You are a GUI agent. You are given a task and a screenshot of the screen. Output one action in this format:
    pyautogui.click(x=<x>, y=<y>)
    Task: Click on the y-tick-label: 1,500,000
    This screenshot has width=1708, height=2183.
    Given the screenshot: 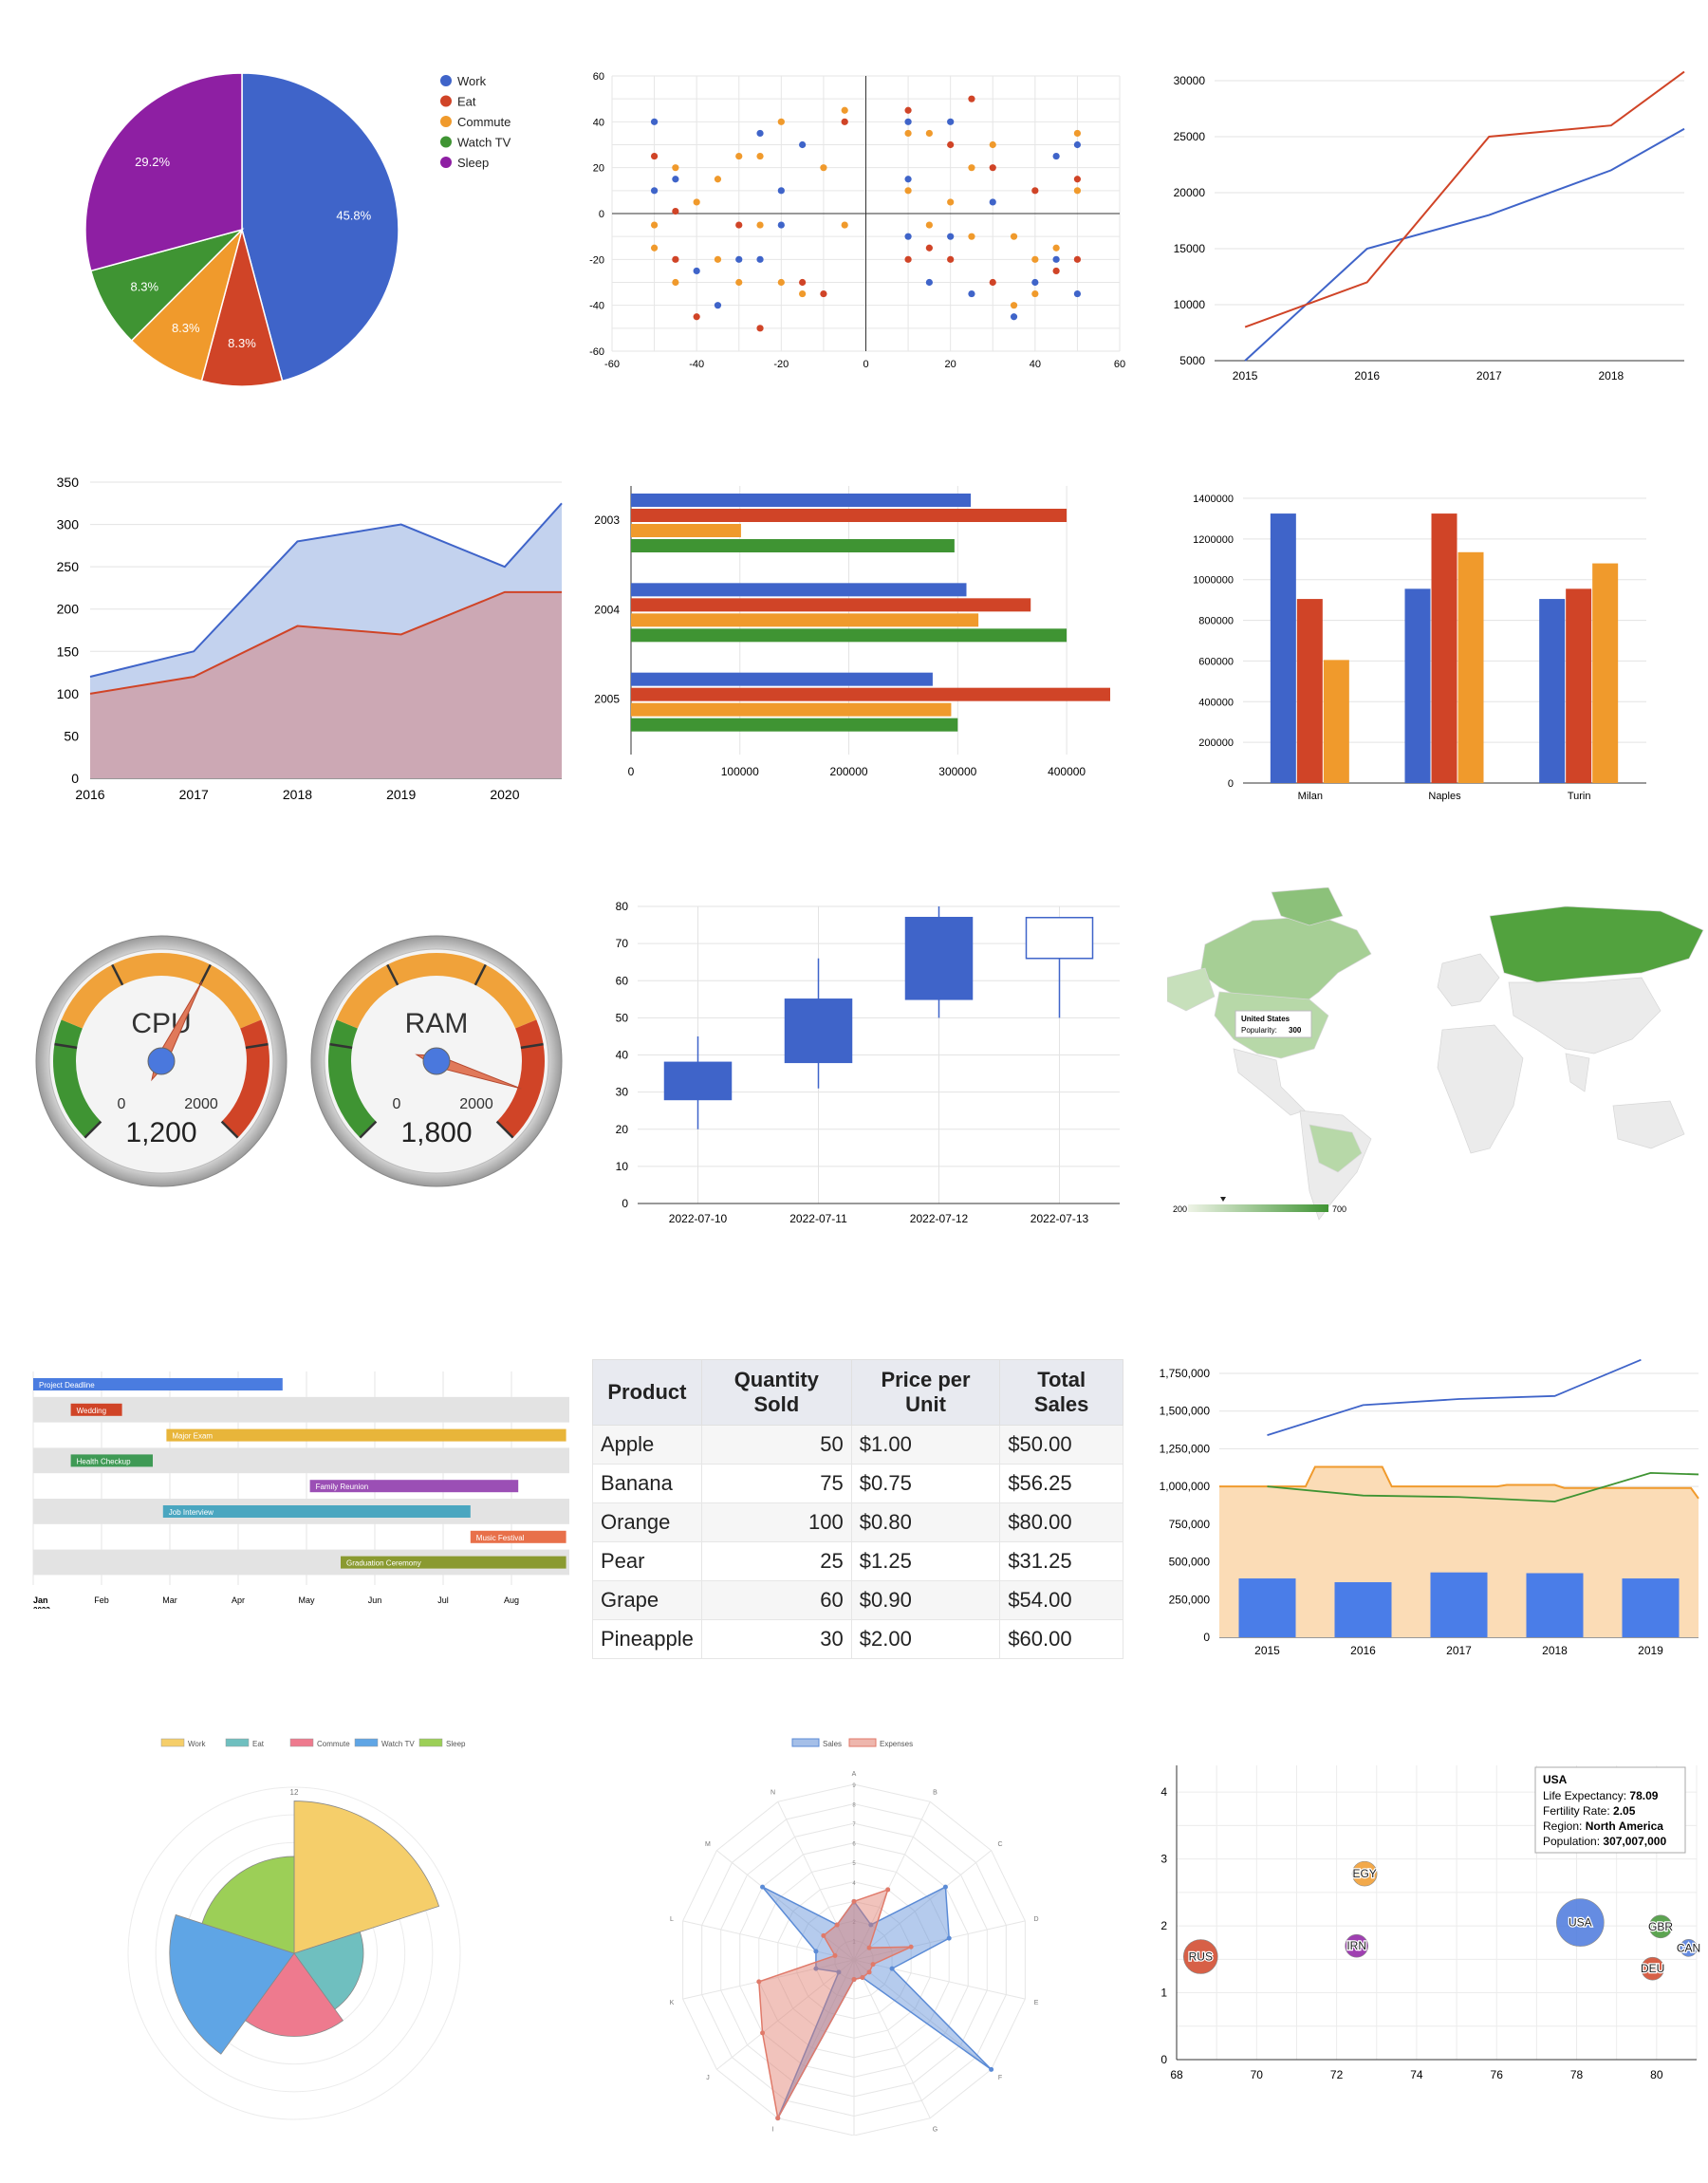 What is the action you would take?
    pyautogui.click(x=1186, y=1411)
    